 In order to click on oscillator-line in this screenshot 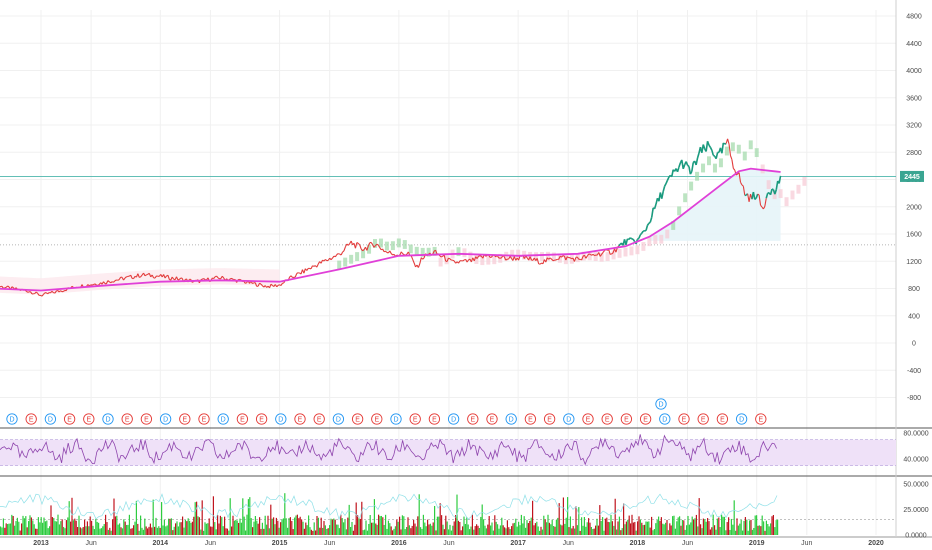, I will do `click(388, 450)`.